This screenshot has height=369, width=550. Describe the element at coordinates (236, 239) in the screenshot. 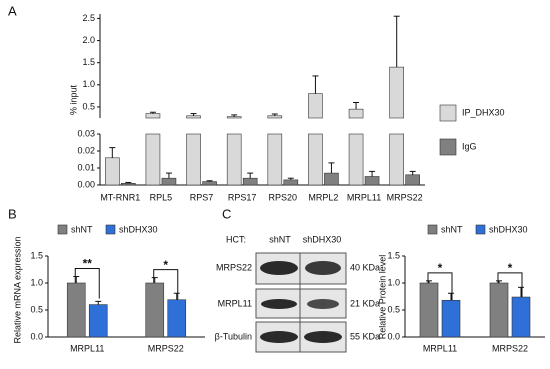

I see `blot-header: HCT:` at that location.